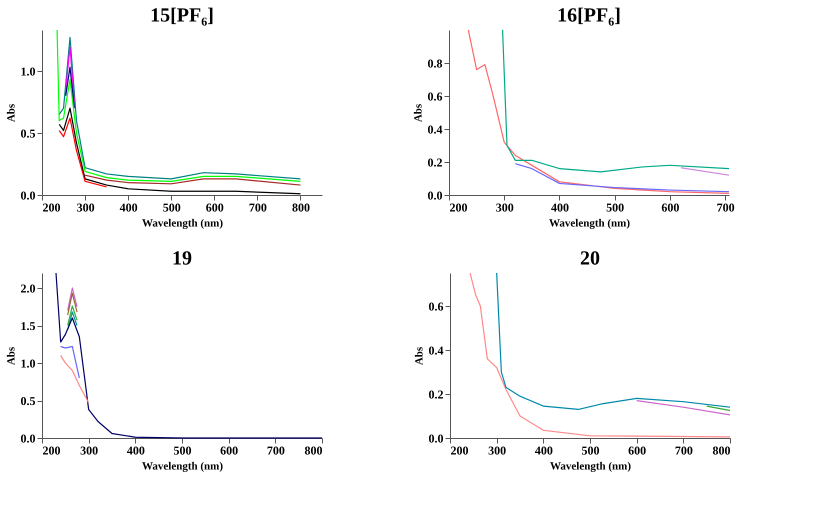 This screenshot has height=522, width=822. Describe the element at coordinates (589, 15) in the screenshot. I see `chart-title: 16[PF₆]` at that location.